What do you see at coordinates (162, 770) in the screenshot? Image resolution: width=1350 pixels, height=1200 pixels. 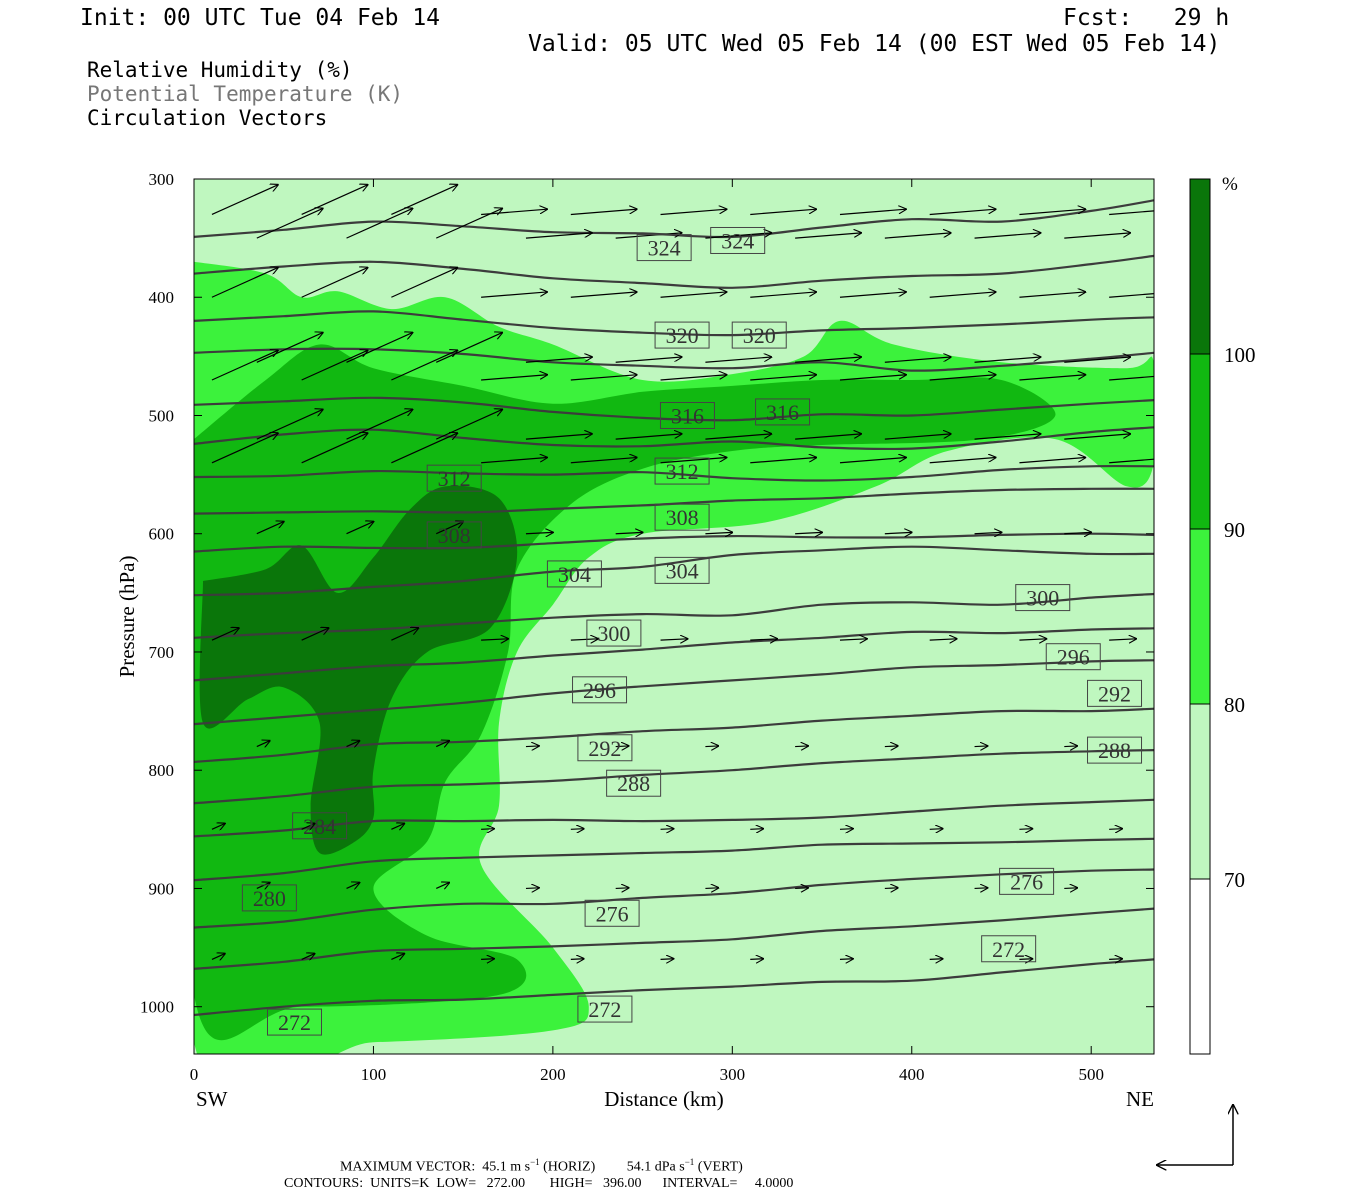 I see `y-tick-label: 800` at bounding box center [162, 770].